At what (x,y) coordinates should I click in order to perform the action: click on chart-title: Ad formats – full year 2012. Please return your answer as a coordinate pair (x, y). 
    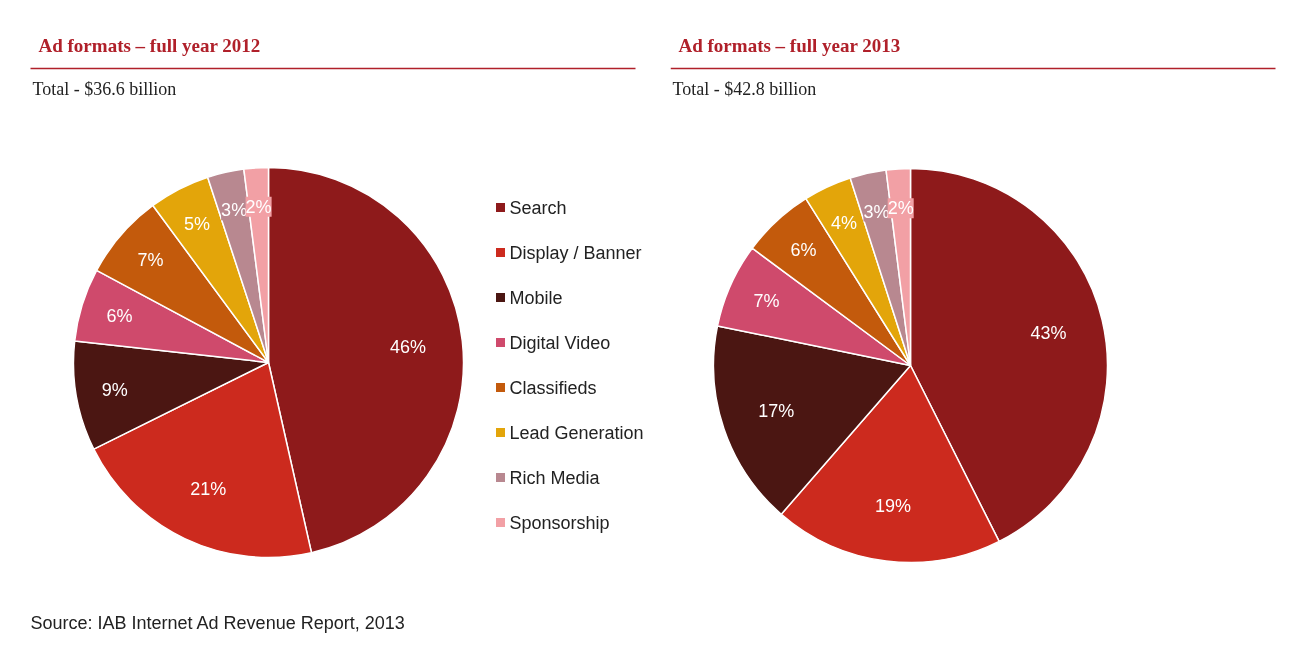
    Looking at the image, I should click on (149, 45).